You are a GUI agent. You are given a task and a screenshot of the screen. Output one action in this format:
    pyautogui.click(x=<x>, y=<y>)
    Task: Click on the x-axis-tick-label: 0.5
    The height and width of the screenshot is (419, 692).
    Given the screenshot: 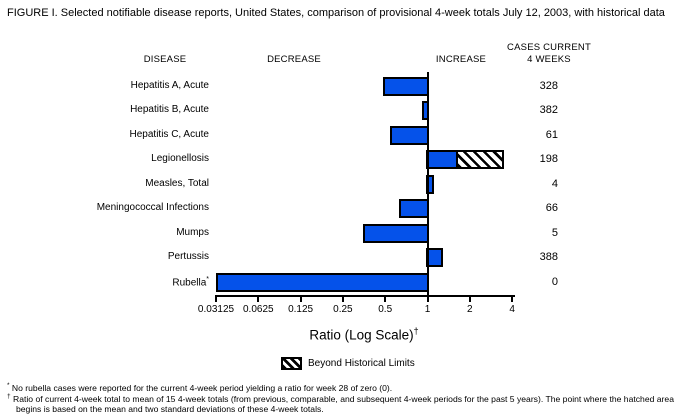 What is the action you would take?
    pyautogui.click(x=385, y=309)
    